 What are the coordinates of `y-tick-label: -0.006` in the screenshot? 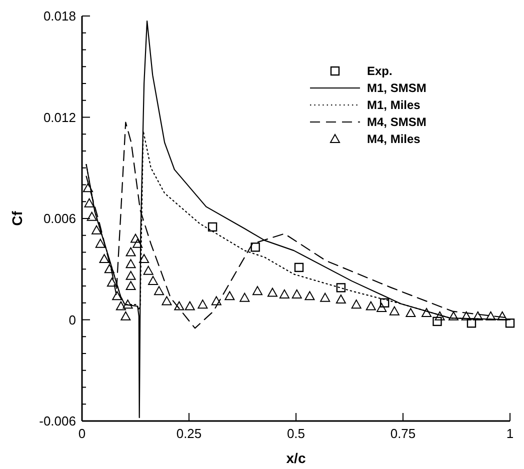 It's located at (57, 421).